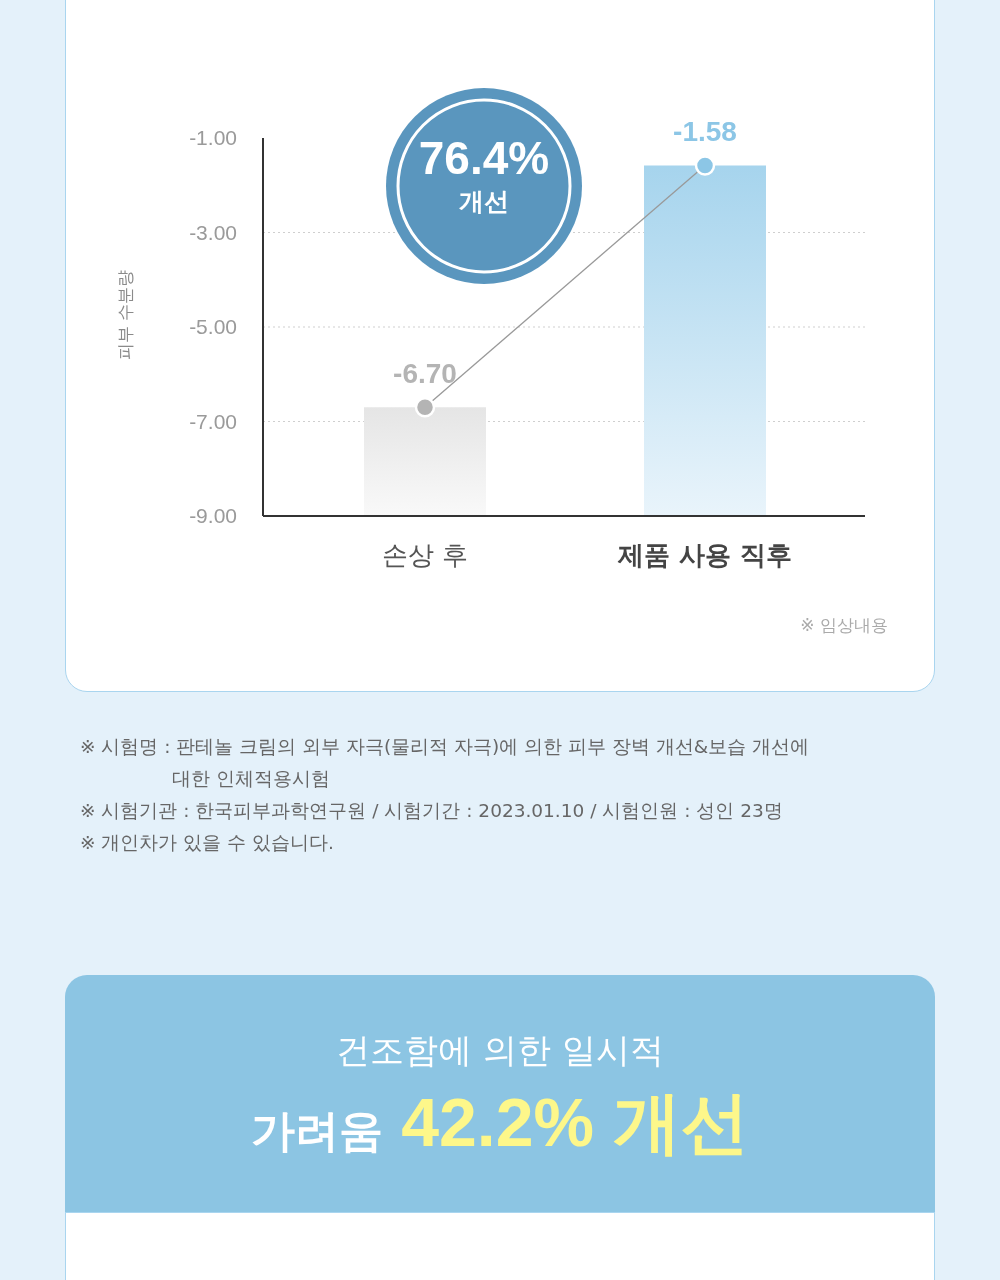  Describe the element at coordinates (125, 315) in the screenshot. I see `y-axis-title: 피부 수분량` at that location.